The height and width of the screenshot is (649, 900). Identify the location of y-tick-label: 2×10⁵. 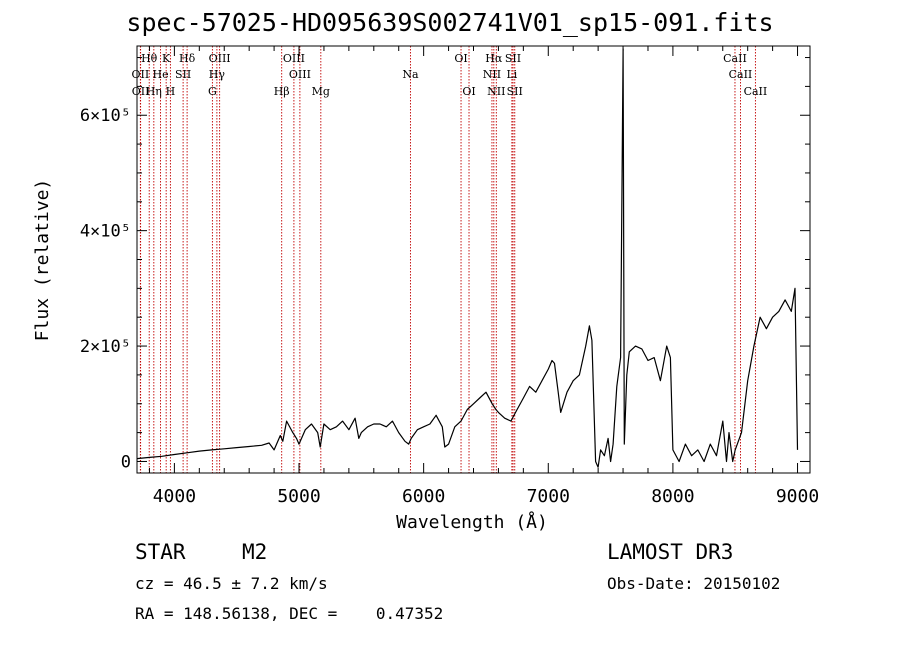
(105, 347).